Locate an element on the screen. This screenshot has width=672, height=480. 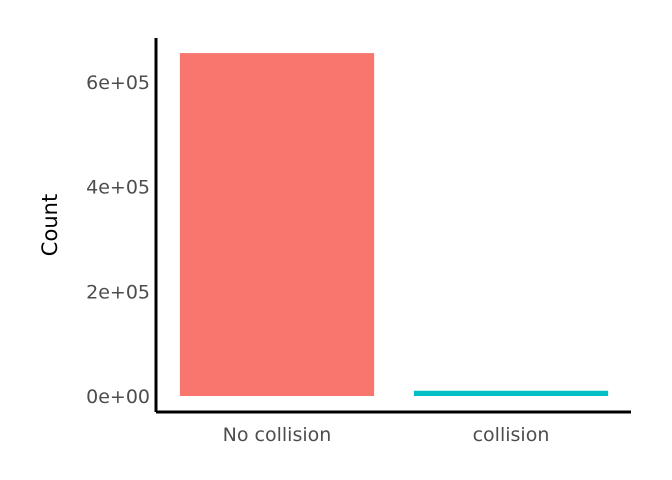
x-tick-label: No collision is located at coordinates (277, 435).